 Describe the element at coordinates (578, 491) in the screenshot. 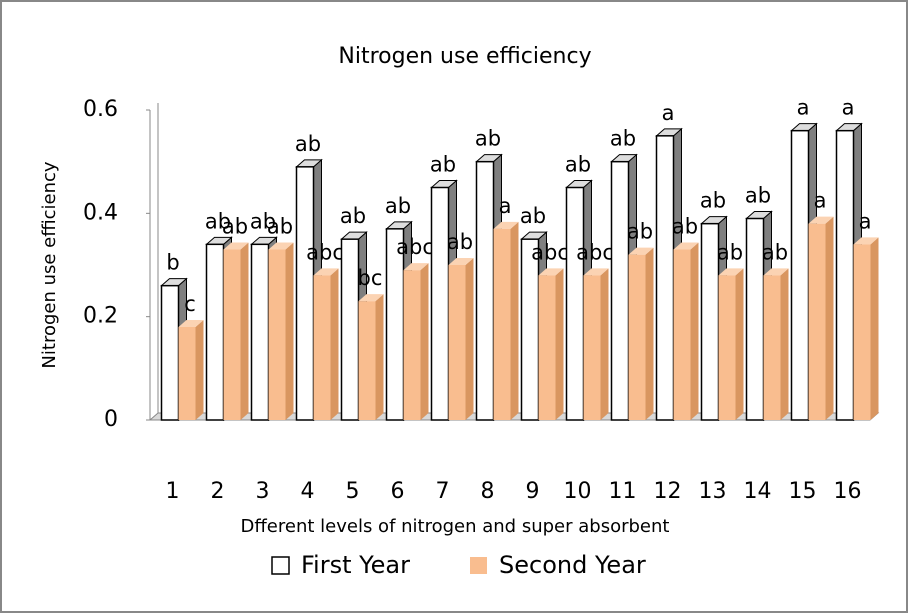

I see `x-tick-label: 10` at that location.